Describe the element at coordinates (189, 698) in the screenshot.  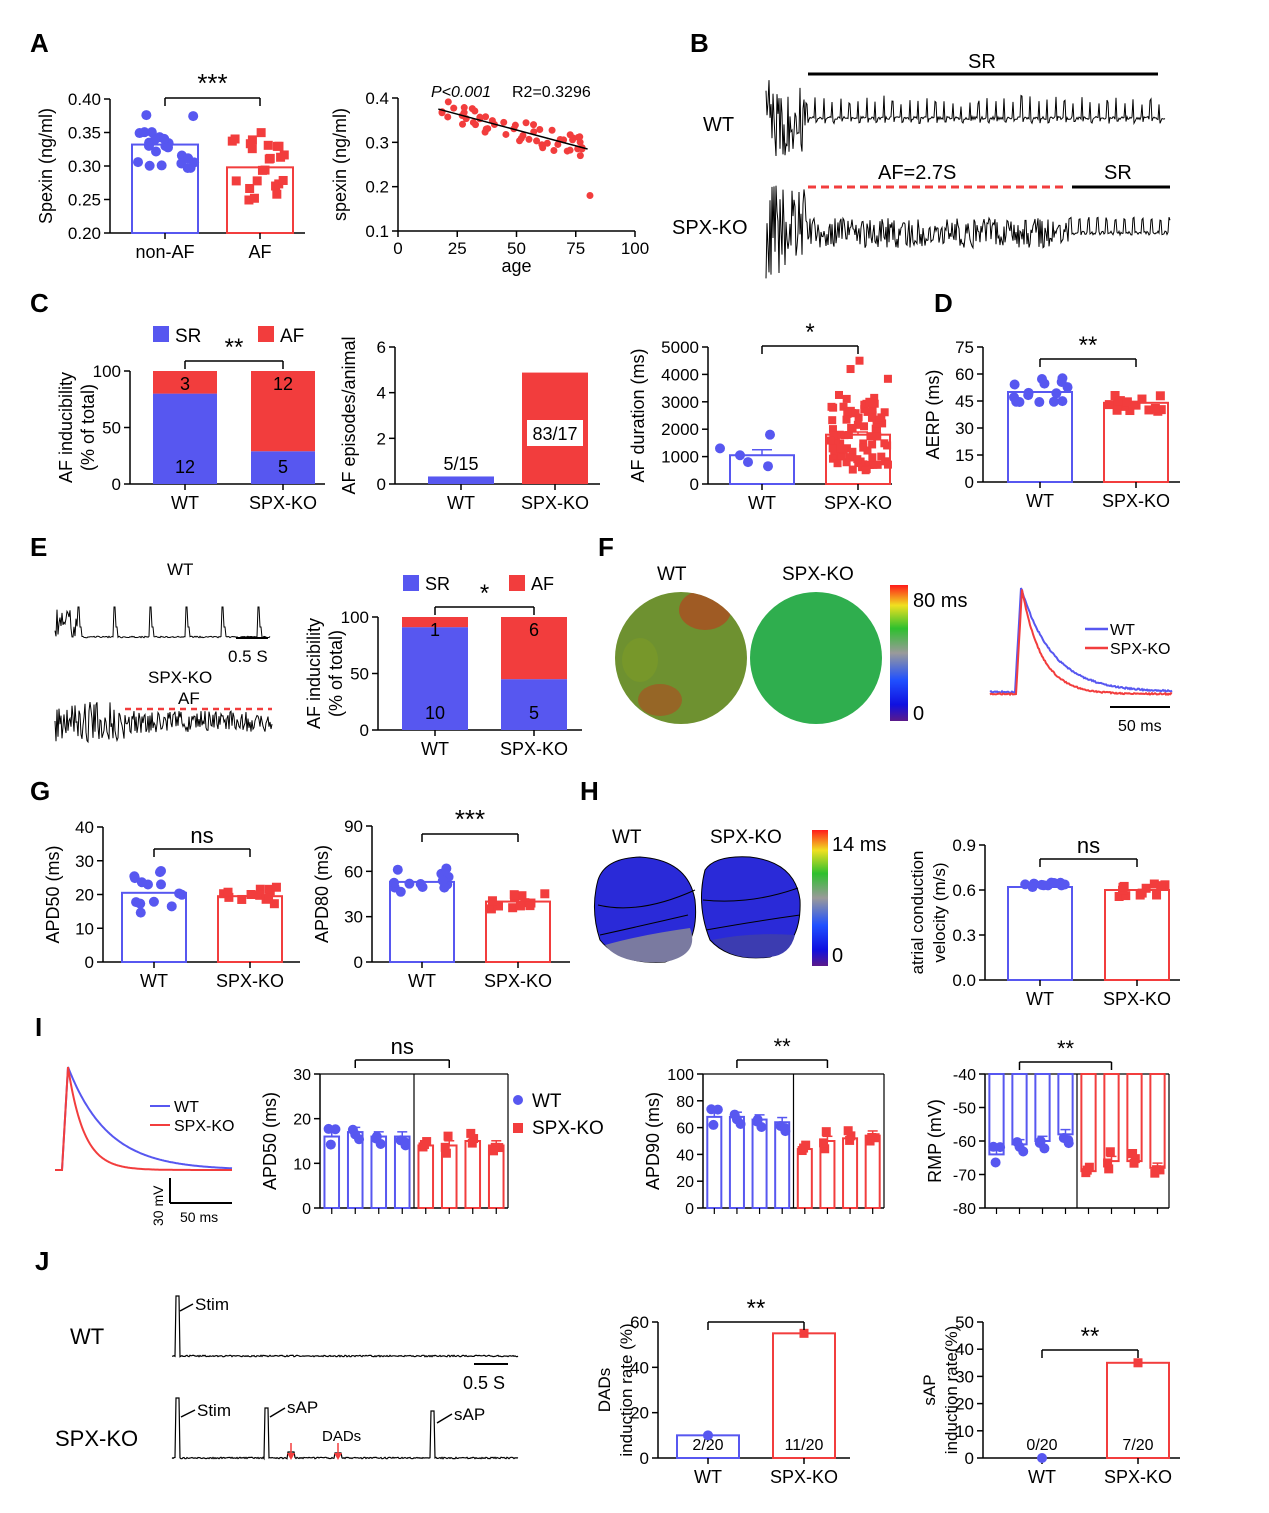
I see `e-af-label: AF` at that location.